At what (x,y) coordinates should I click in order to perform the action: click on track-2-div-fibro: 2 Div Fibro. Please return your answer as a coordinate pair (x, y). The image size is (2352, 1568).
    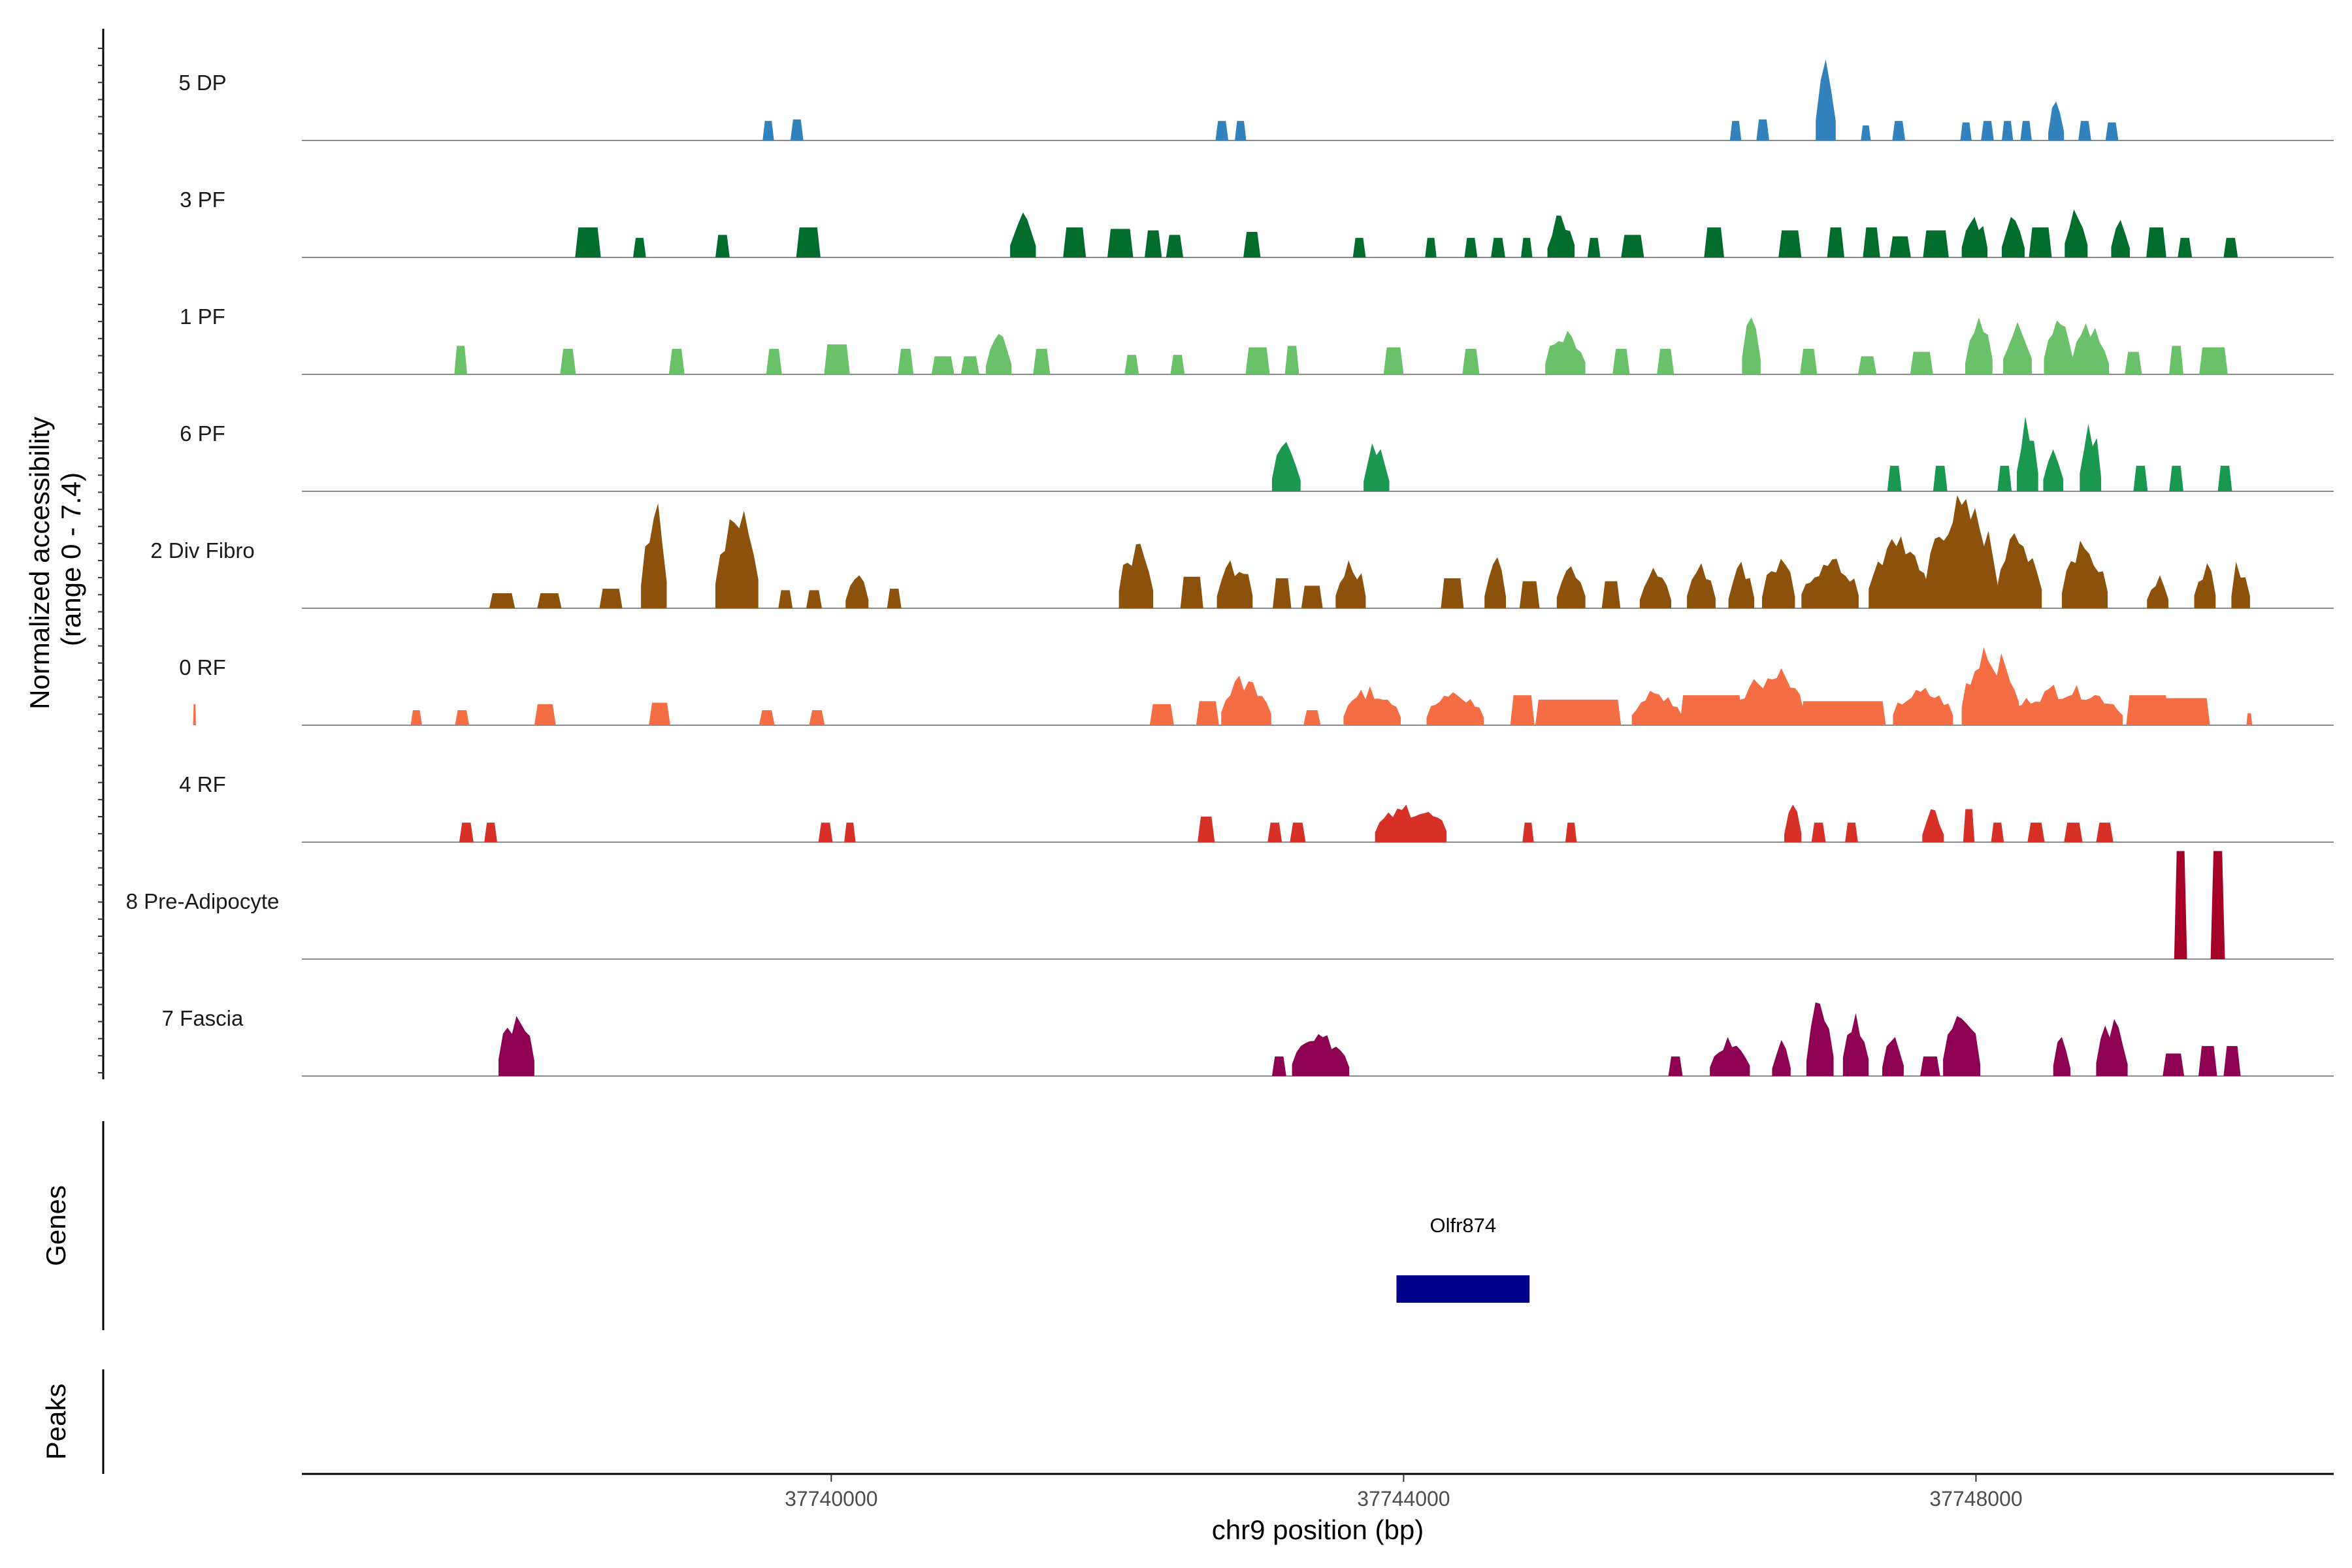
    Looking at the image, I should click on (1242, 552).